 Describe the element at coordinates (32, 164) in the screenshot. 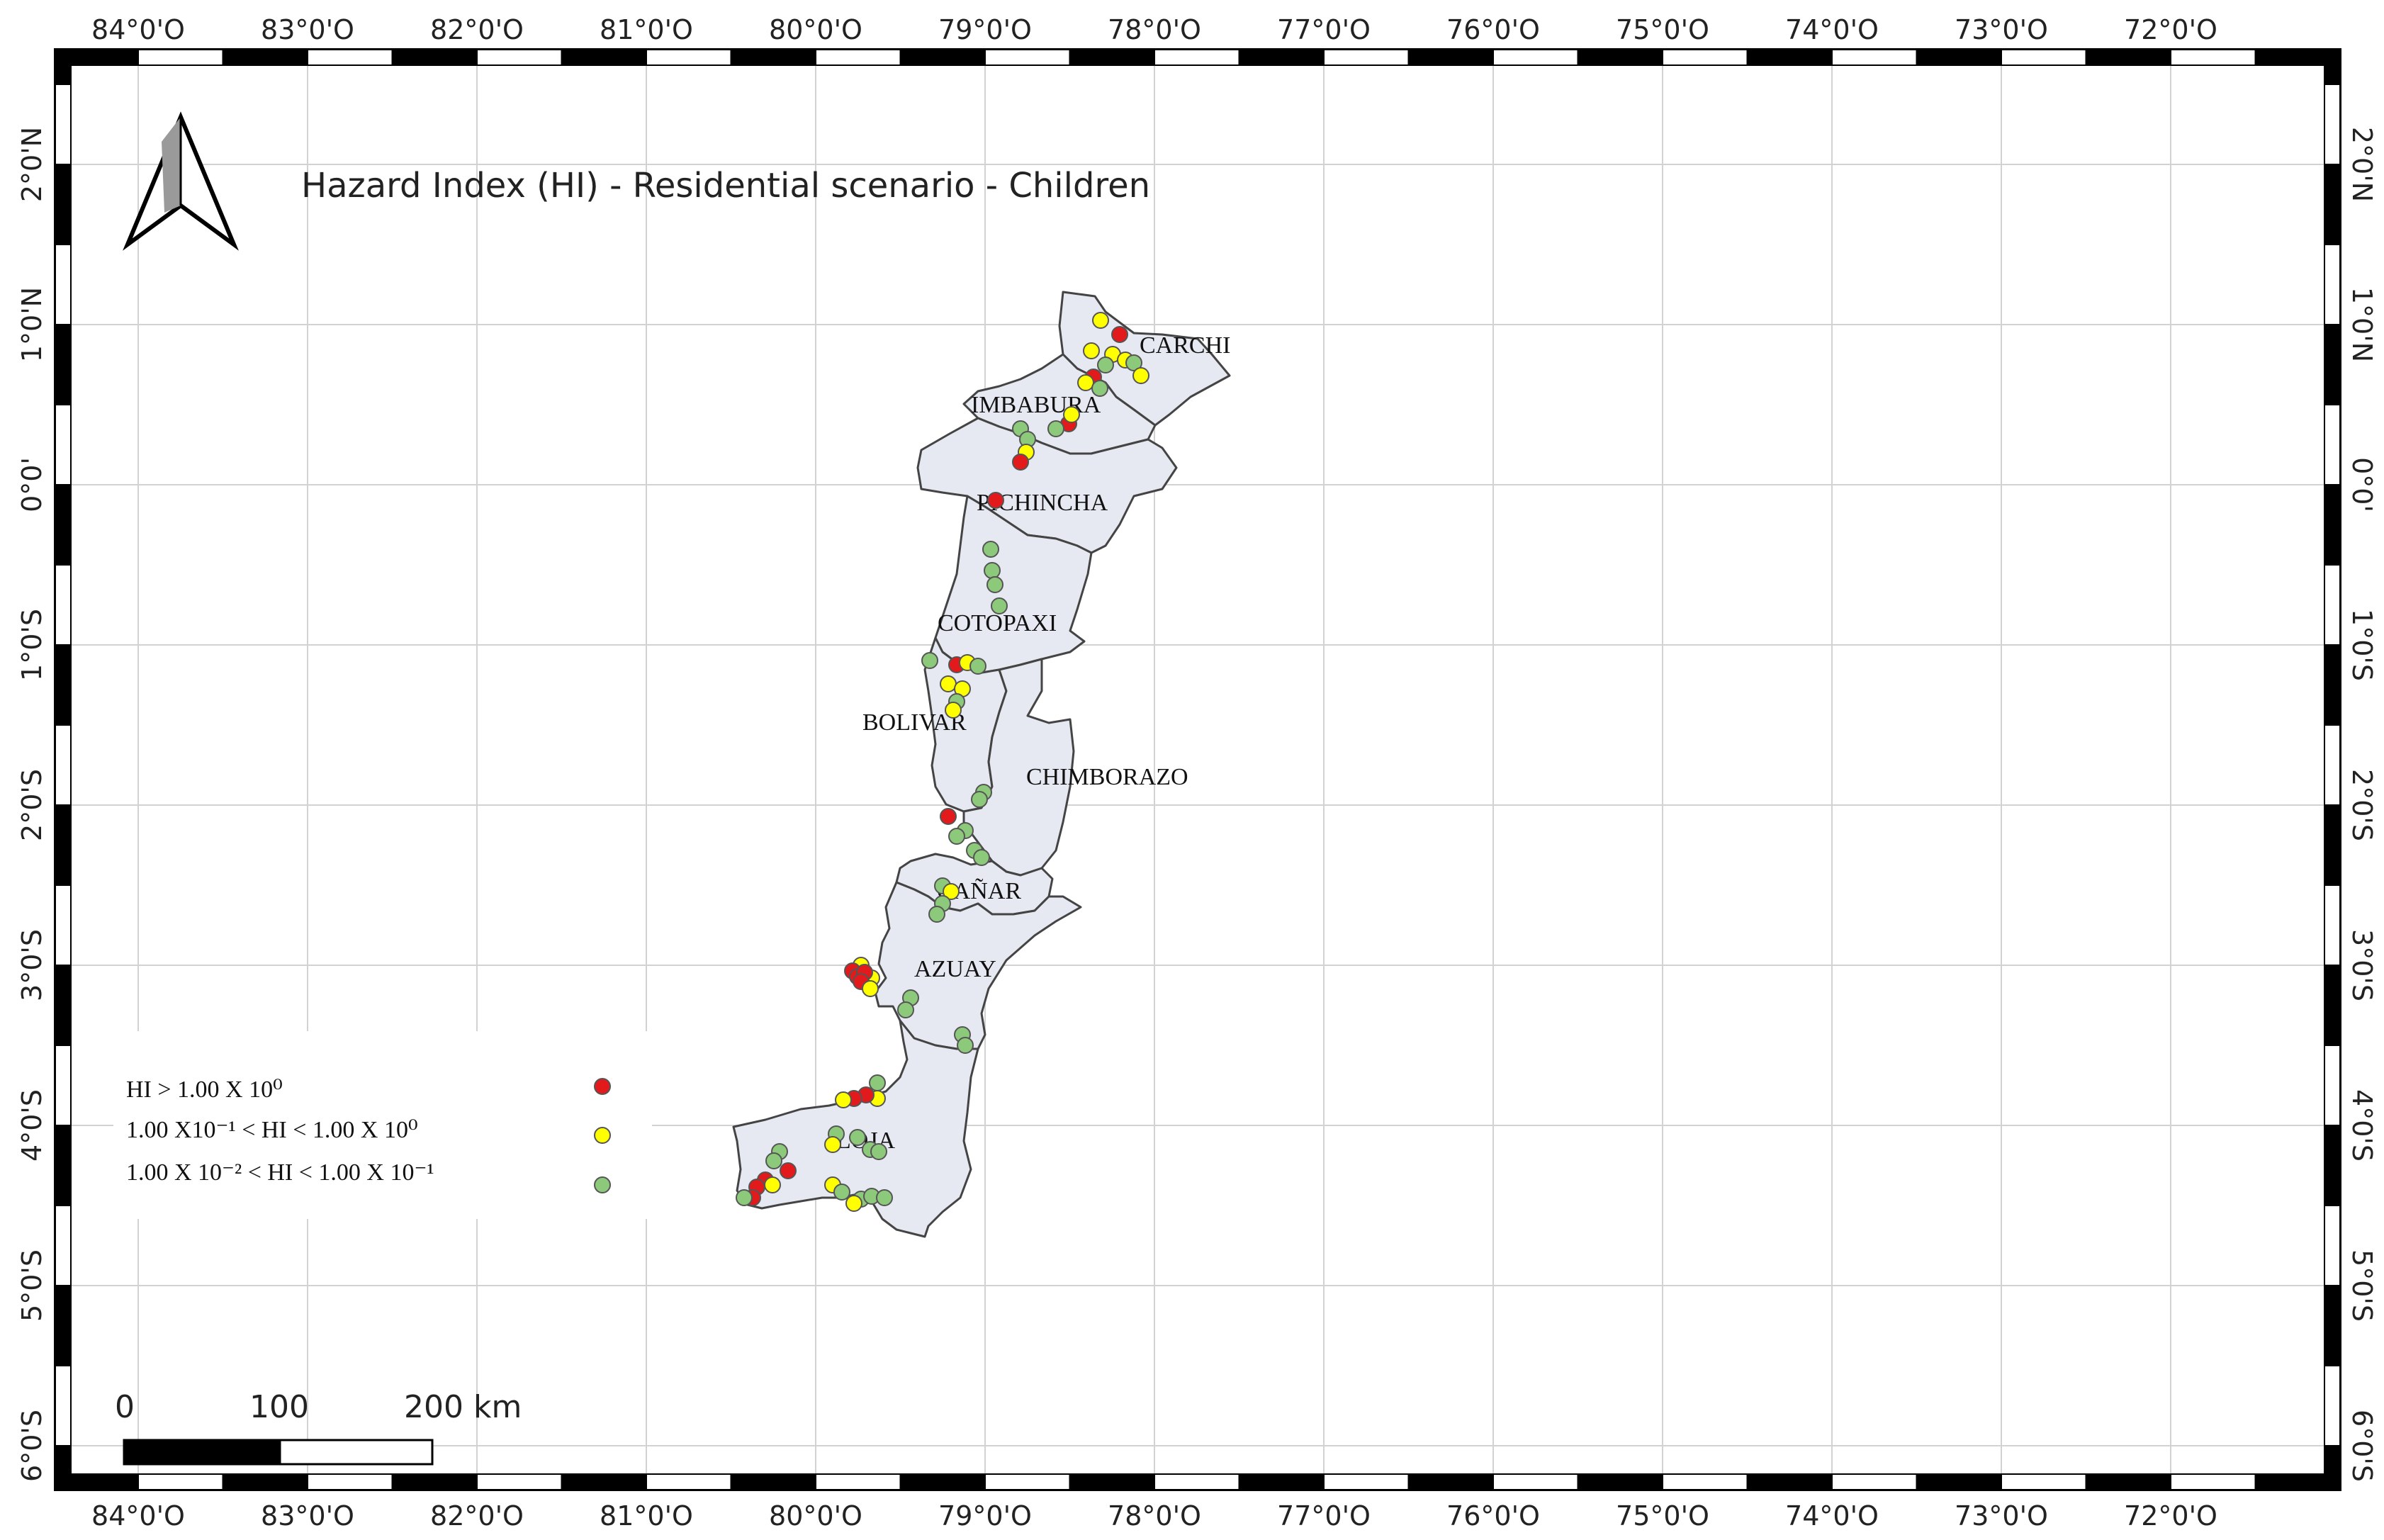

I see `left-axis-label: 2°0'N` at that location.